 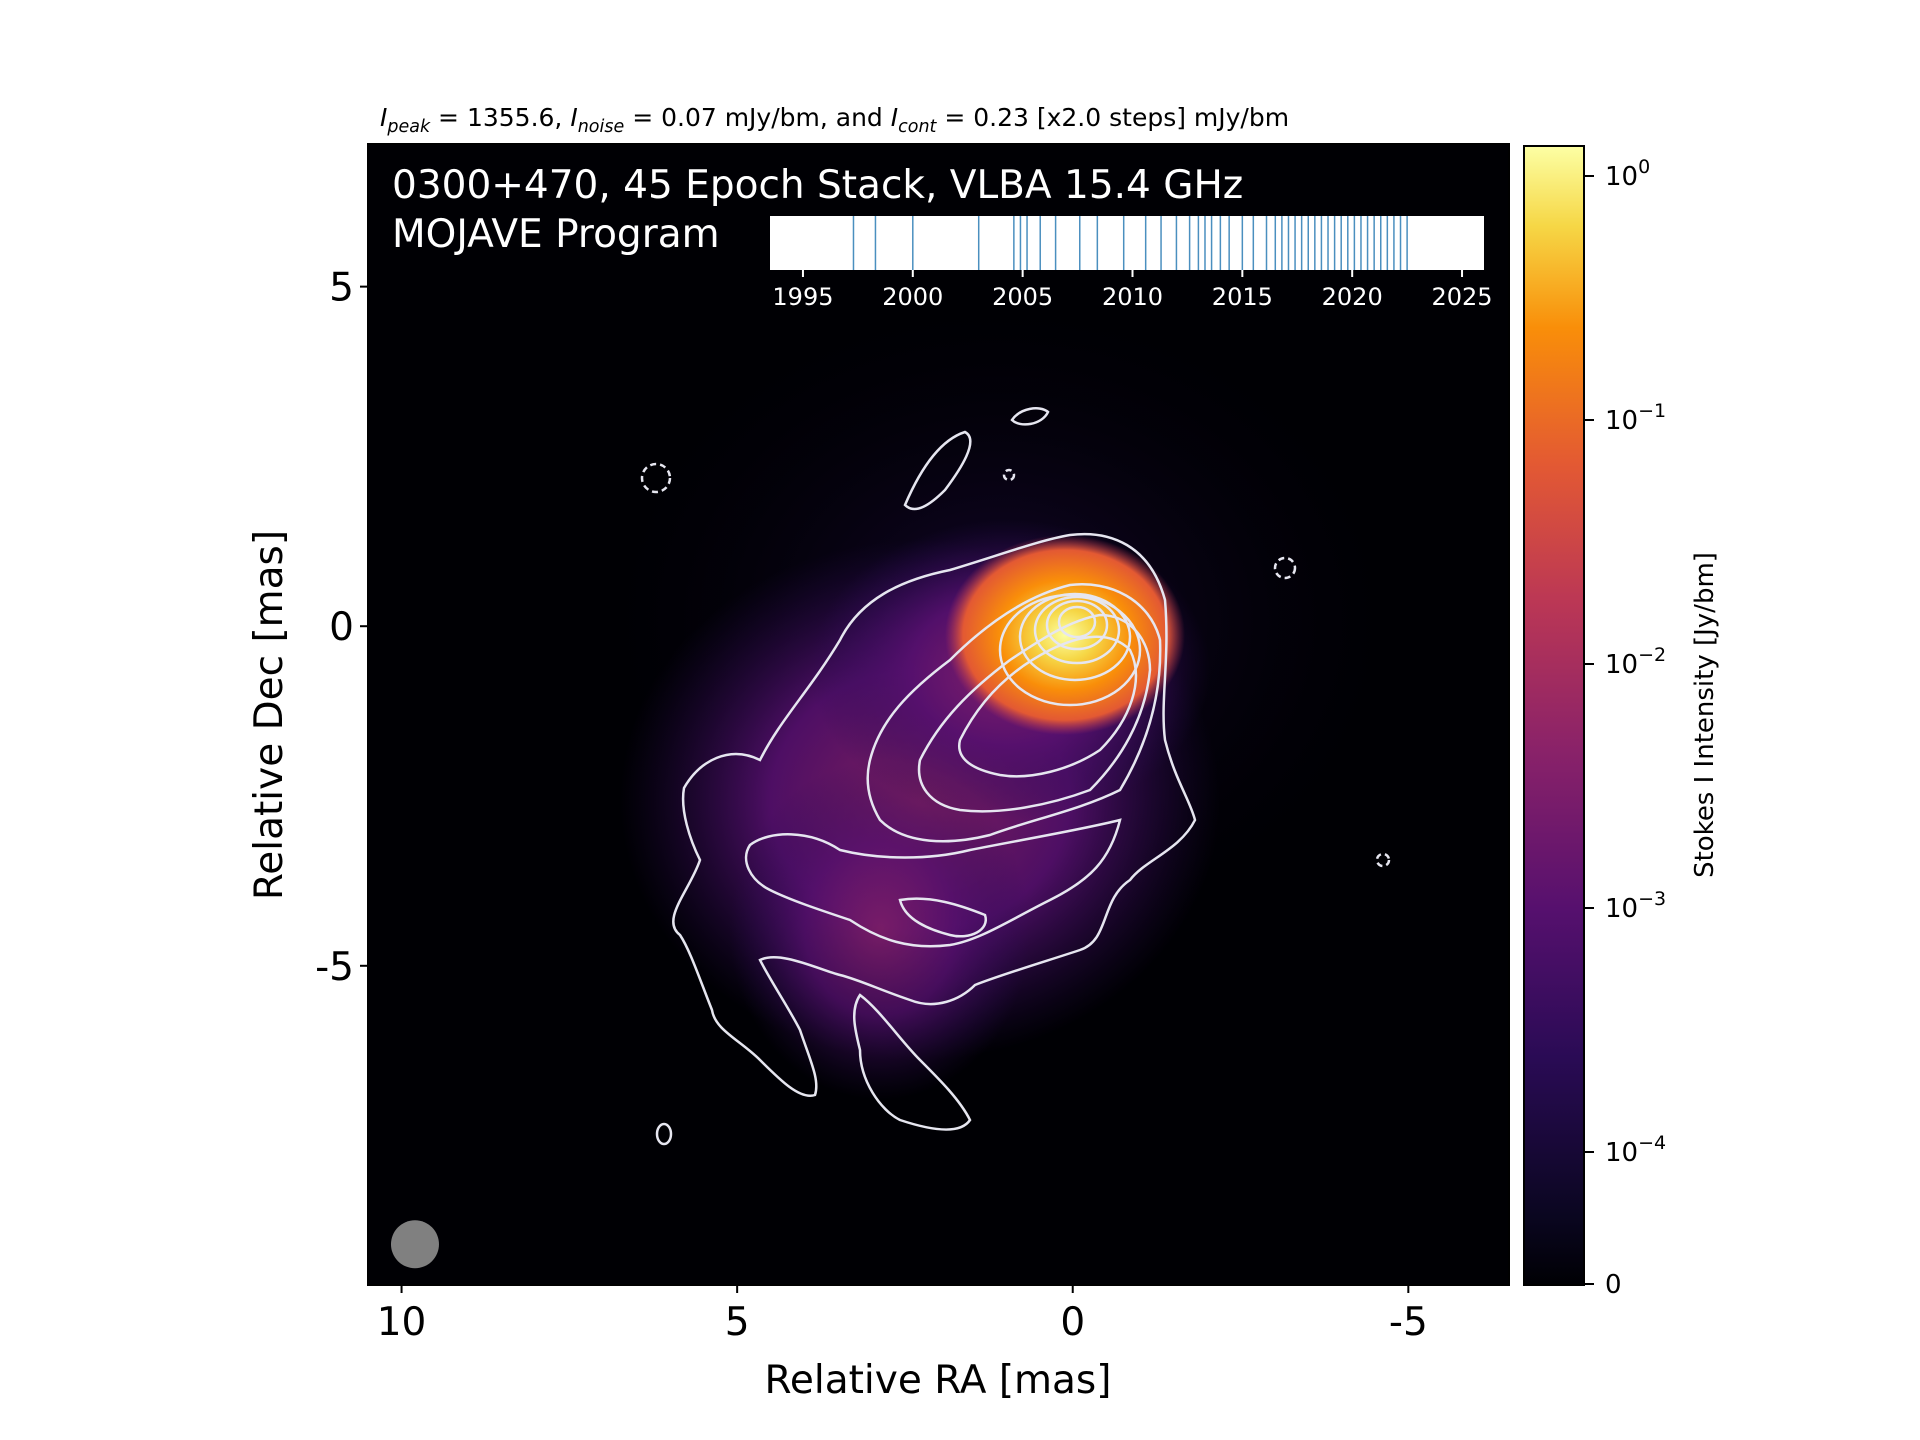 I want to click on contour-knot, so click(x=942, y=917).